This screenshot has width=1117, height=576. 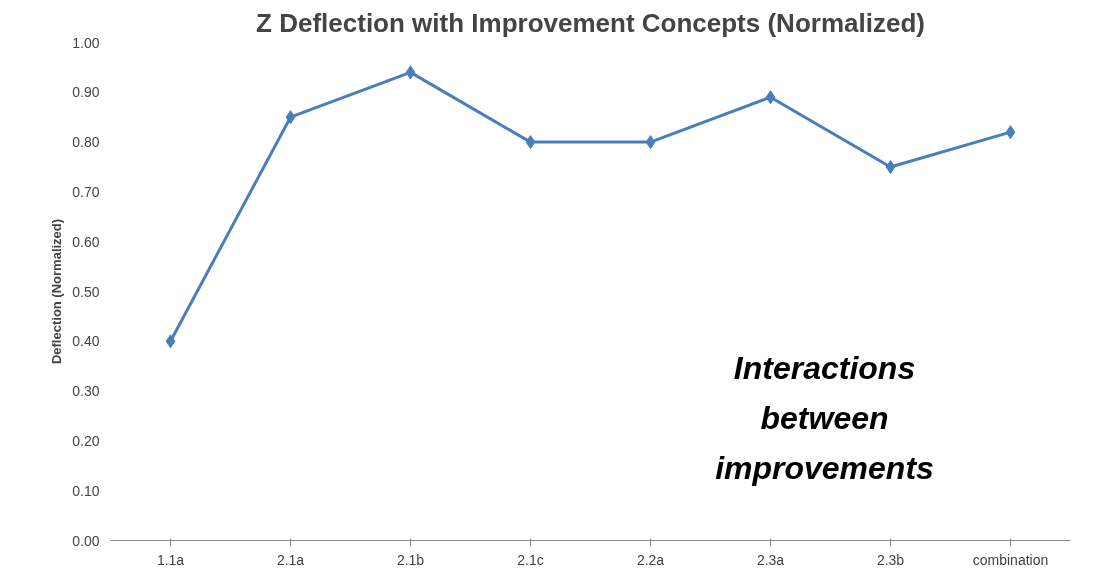 I want to click on y-tick-label: 0.70, so click(x=86, y=191).